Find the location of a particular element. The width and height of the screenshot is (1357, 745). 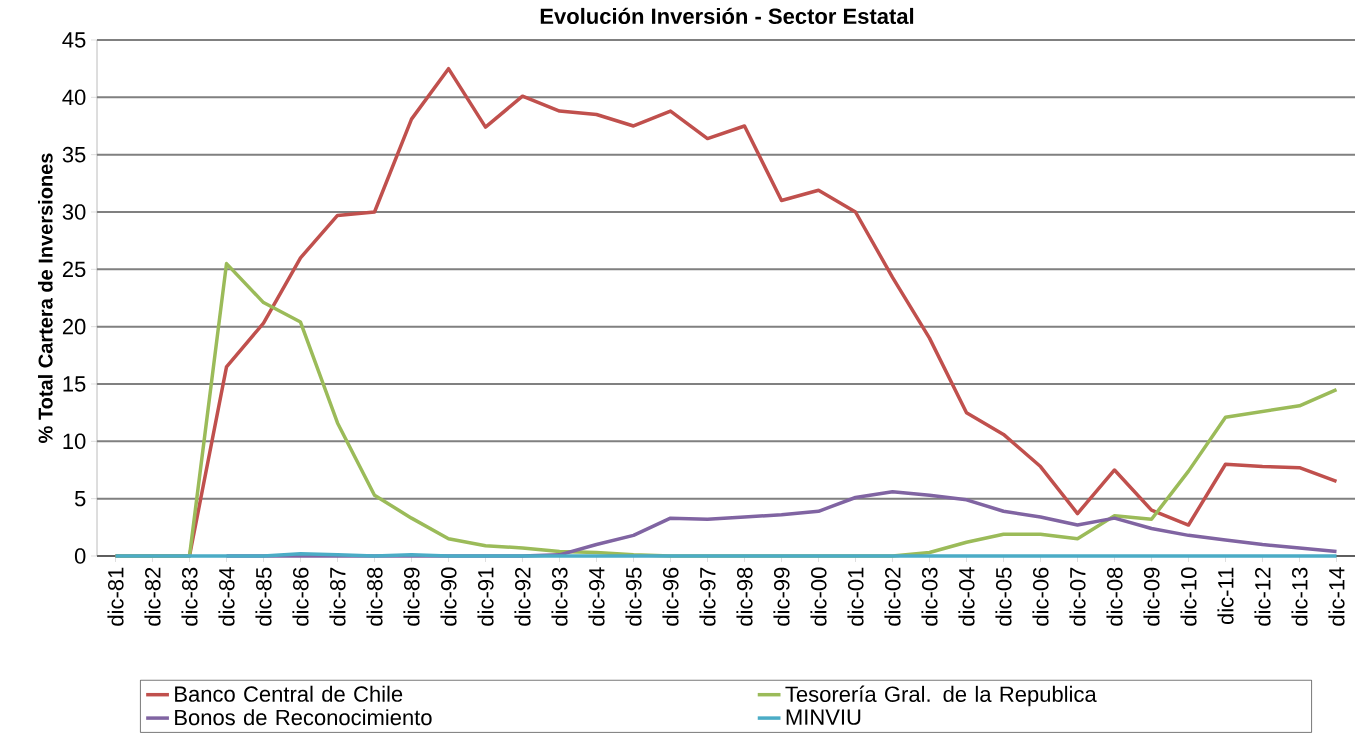

x-tick-label: dic-14 is located at coordinates (1336, 596).